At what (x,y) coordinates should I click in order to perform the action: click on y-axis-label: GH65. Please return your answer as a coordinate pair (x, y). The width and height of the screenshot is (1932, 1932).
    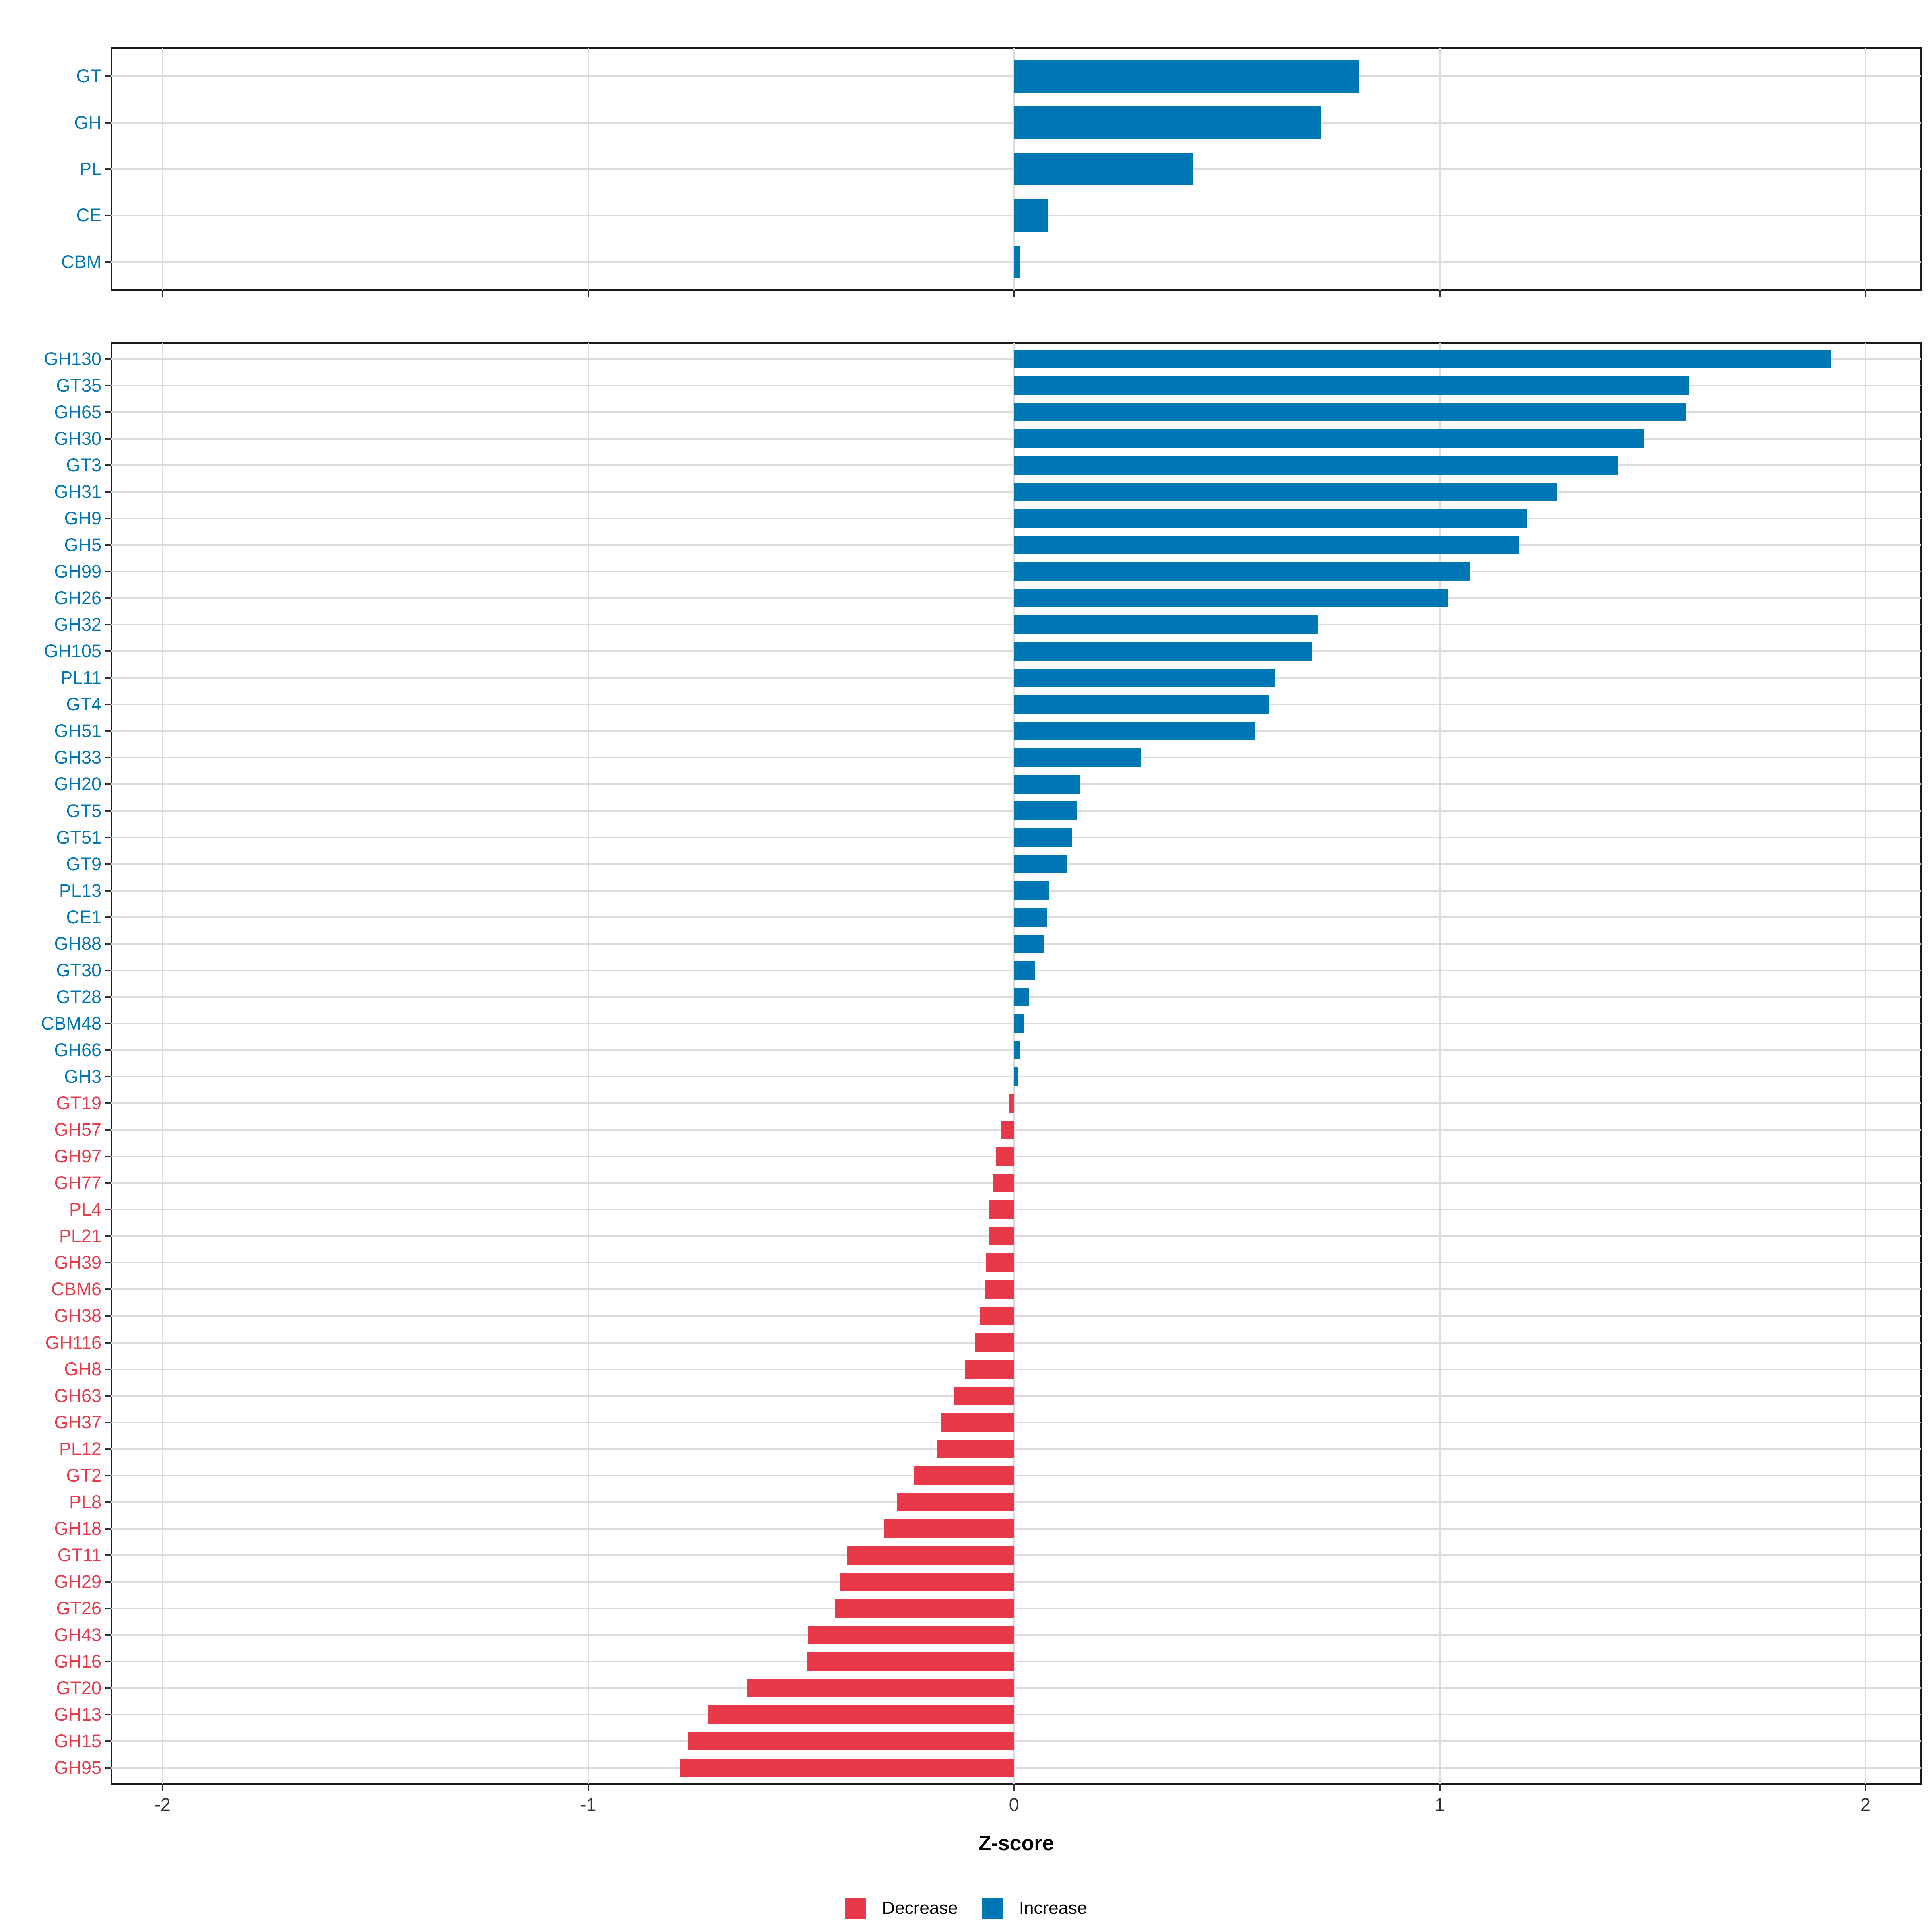
    Looking at the image, I should click on (77, 411).